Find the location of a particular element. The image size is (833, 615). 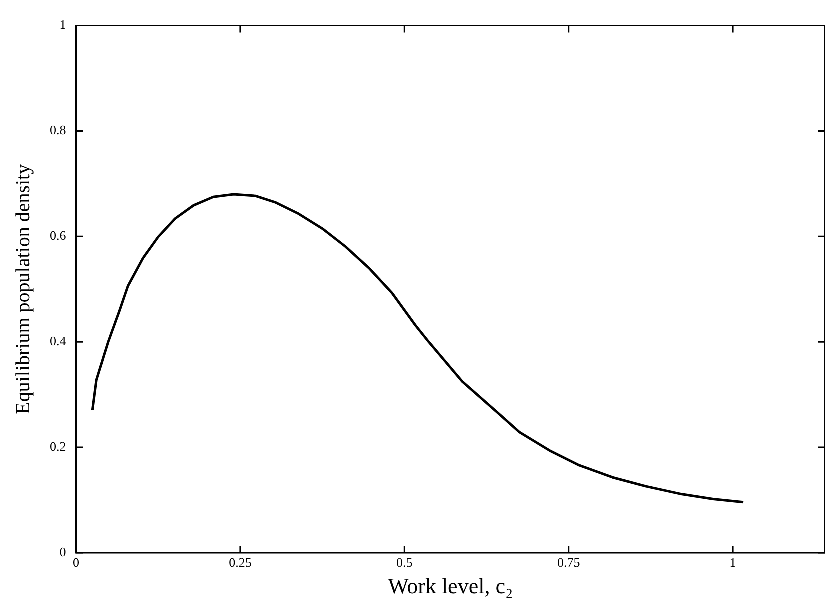

x-tick-label: 1 is located at coordinates (733, 562).